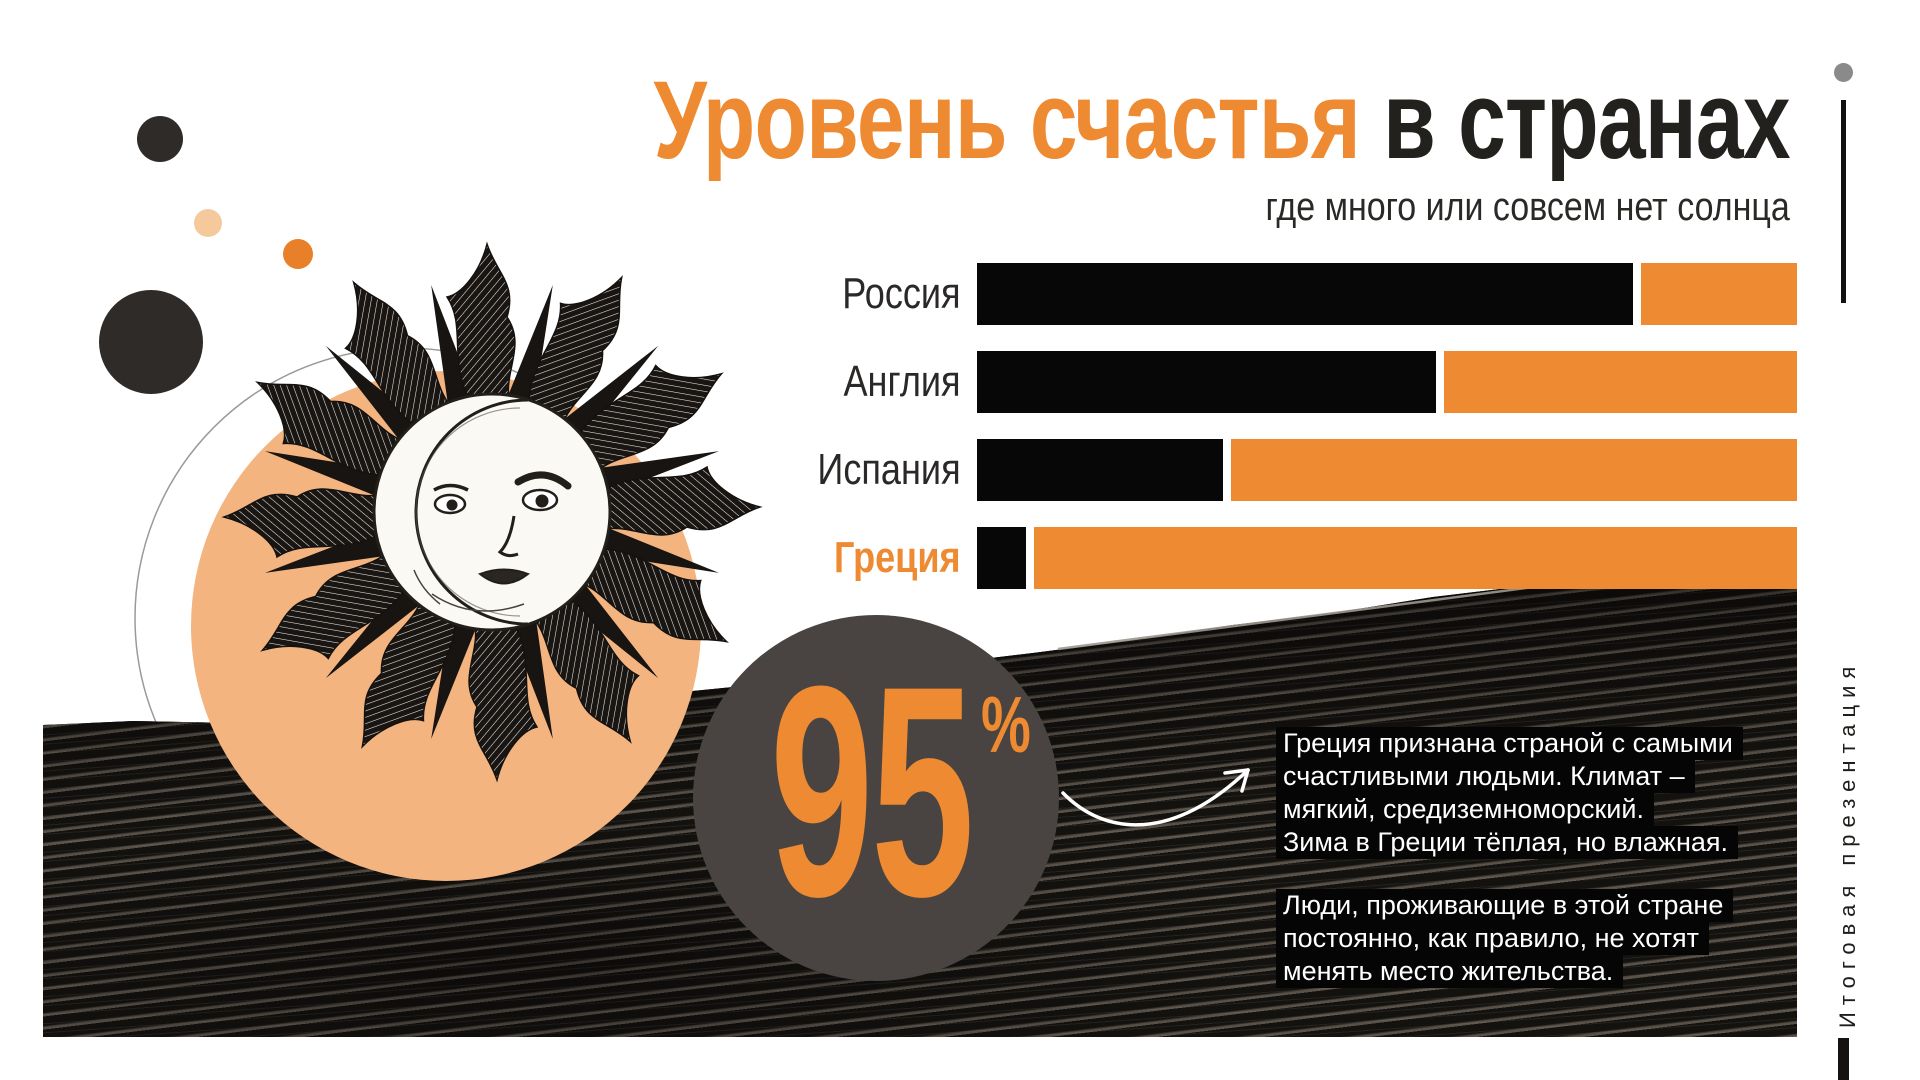 Image resolution: width=1920 pixels, height=1080 pixels. What do you see at coordinates (160, 139) in the screenshot?
I see `decor-dot-dark-small` at bounding box center [160, 139].